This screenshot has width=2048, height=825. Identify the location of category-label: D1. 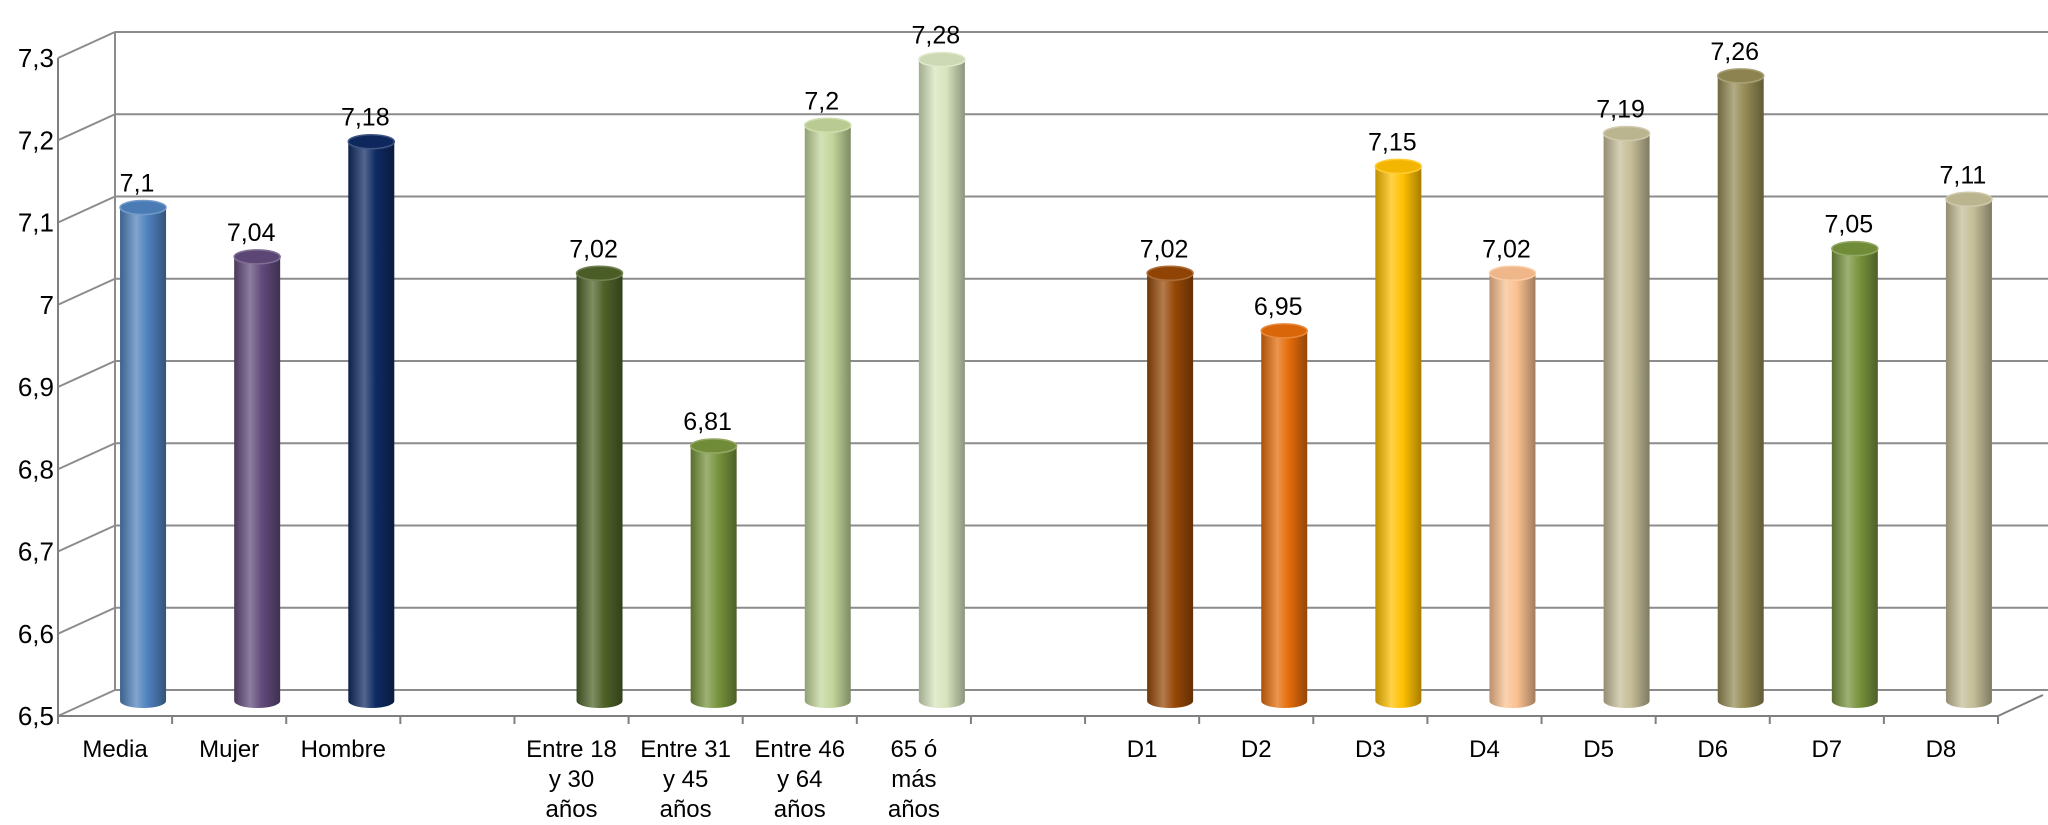
(1142, 749).